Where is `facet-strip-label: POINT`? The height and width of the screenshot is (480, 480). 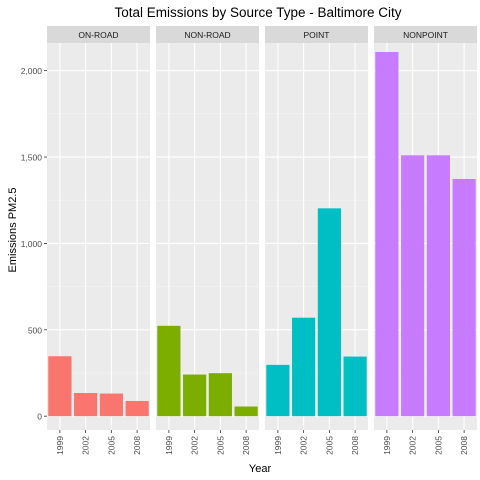 facet-strip-label: POINT is located at coordinates (317, 35).